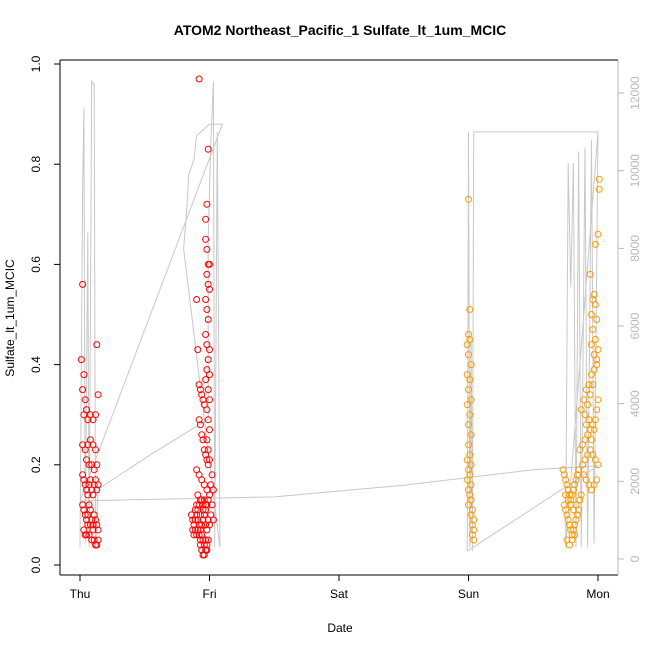  Describe the element at coordinates (468, 594) in the screenshot. I see `x-tick-label-3: Sun` at that location.